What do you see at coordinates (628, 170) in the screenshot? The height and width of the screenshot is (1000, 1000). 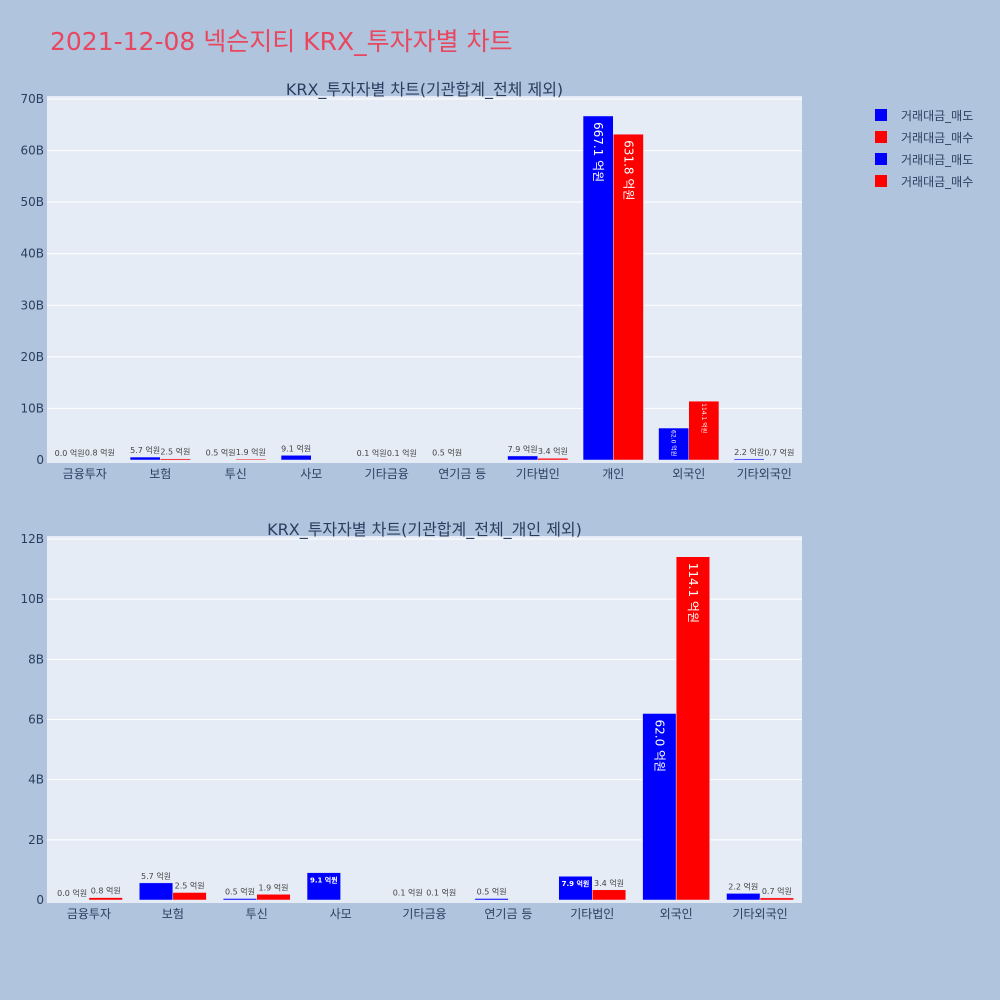 I see `data-label: 631.8 억원` at bounding box center [628, 170].